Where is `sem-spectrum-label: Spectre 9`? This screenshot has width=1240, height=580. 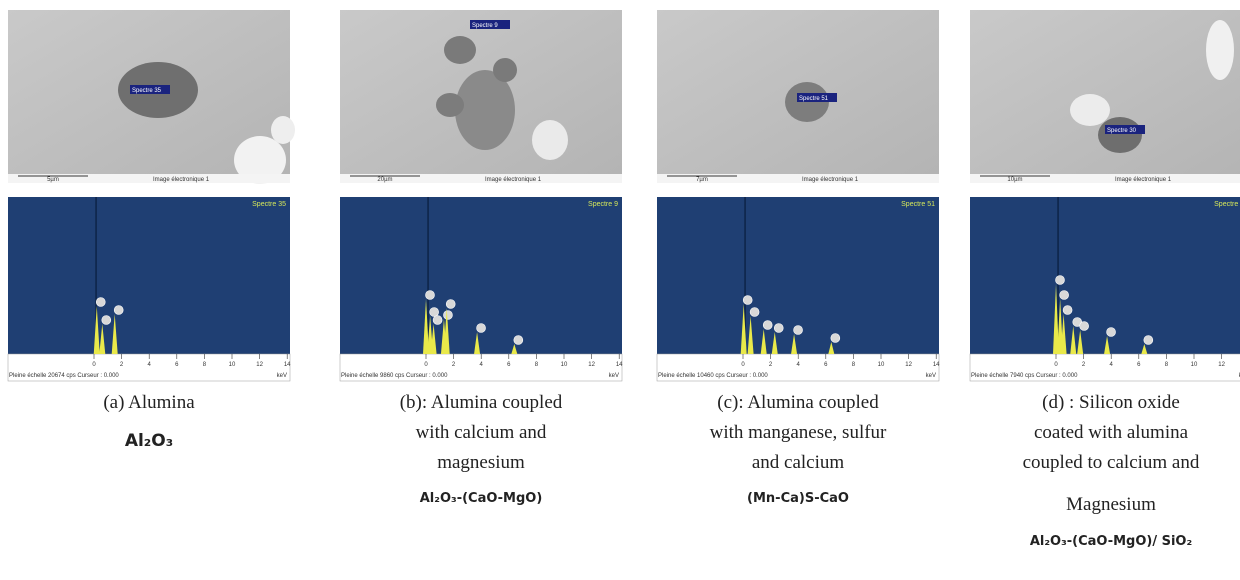
sem-spectrum-label: Spectre 9 is located at coordinates (485, 26).